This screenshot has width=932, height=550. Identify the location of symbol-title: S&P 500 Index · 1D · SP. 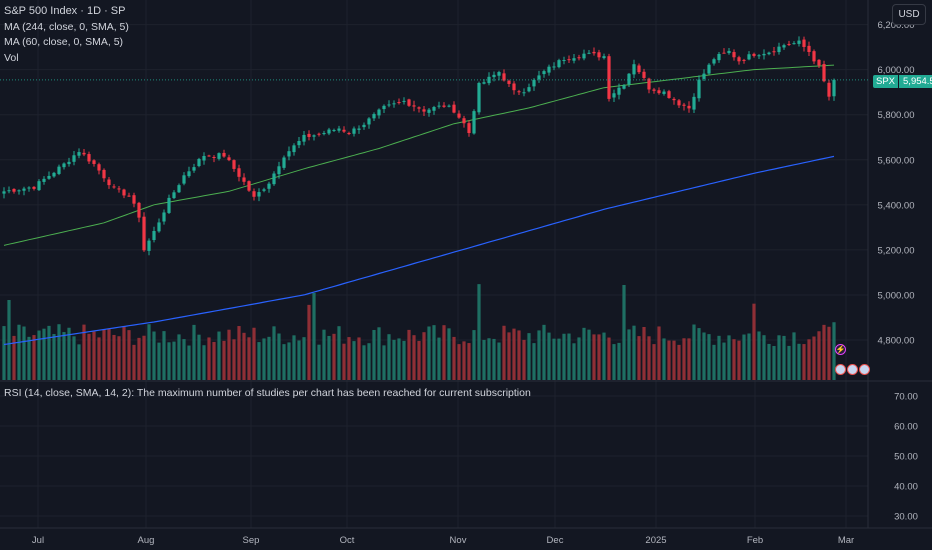
(65, 11).